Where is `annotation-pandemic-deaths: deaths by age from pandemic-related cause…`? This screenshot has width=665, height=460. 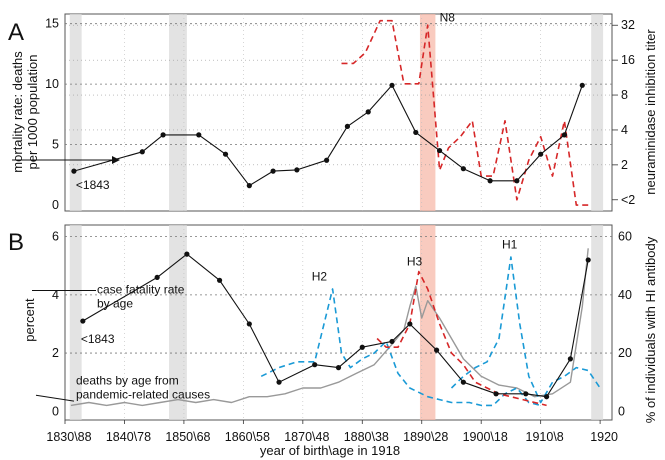 annotation-pandemic-deaths: deaths by age from pandemic-related cause… is located at coordinates (143, 387).